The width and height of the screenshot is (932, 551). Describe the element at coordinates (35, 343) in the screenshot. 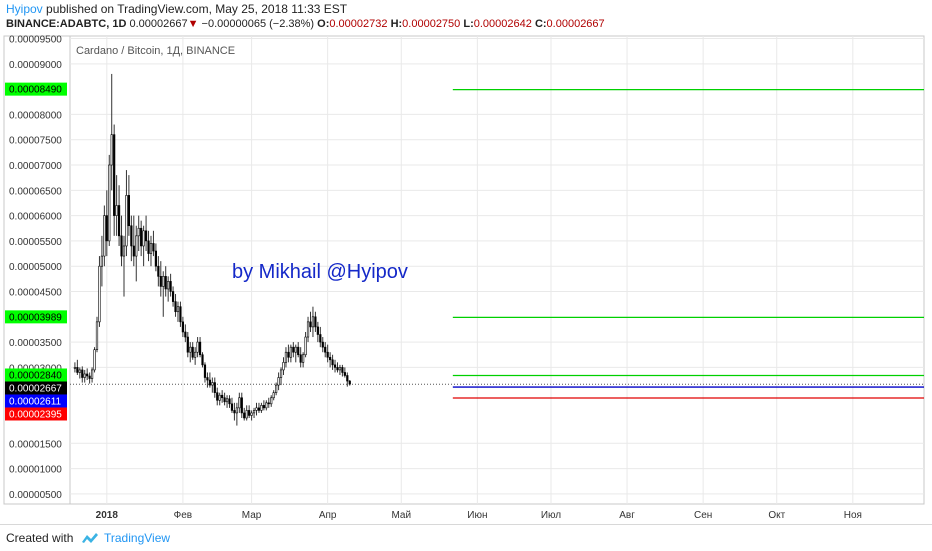

I see `price-tick-label: 0.00003500` at that location.